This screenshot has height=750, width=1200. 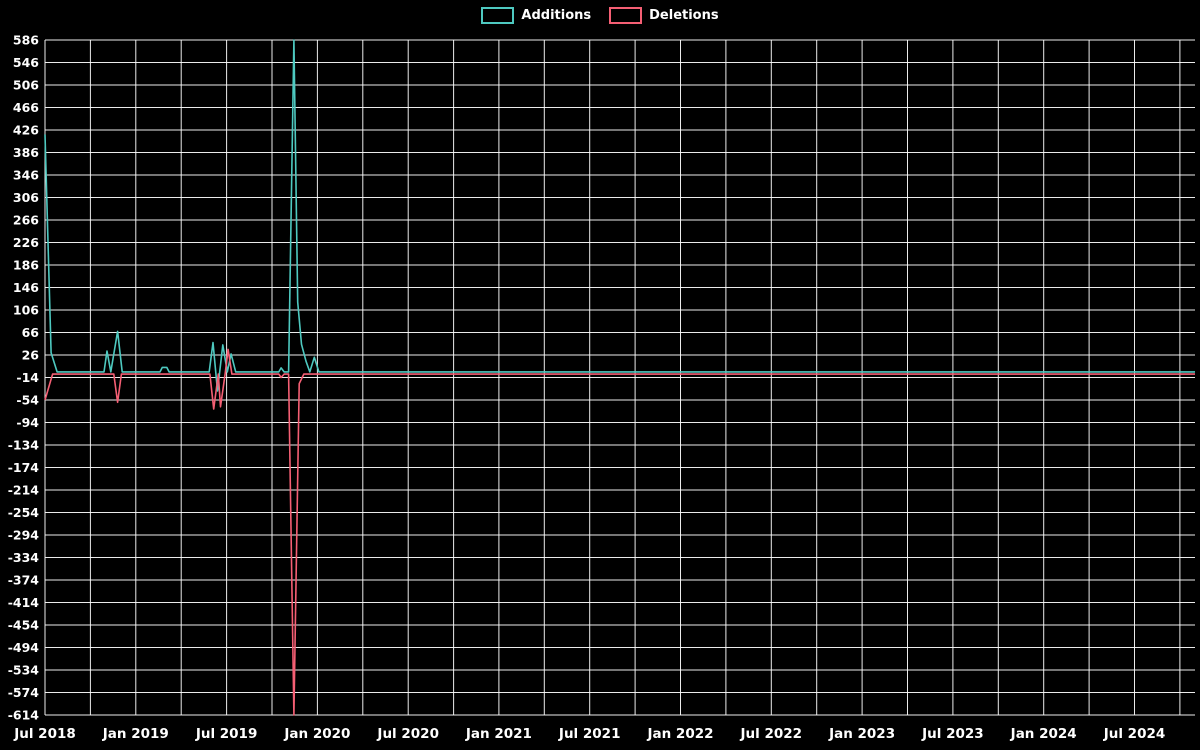 I want to click on y-axis-tick-label: 546, so click(x=26, y=62).